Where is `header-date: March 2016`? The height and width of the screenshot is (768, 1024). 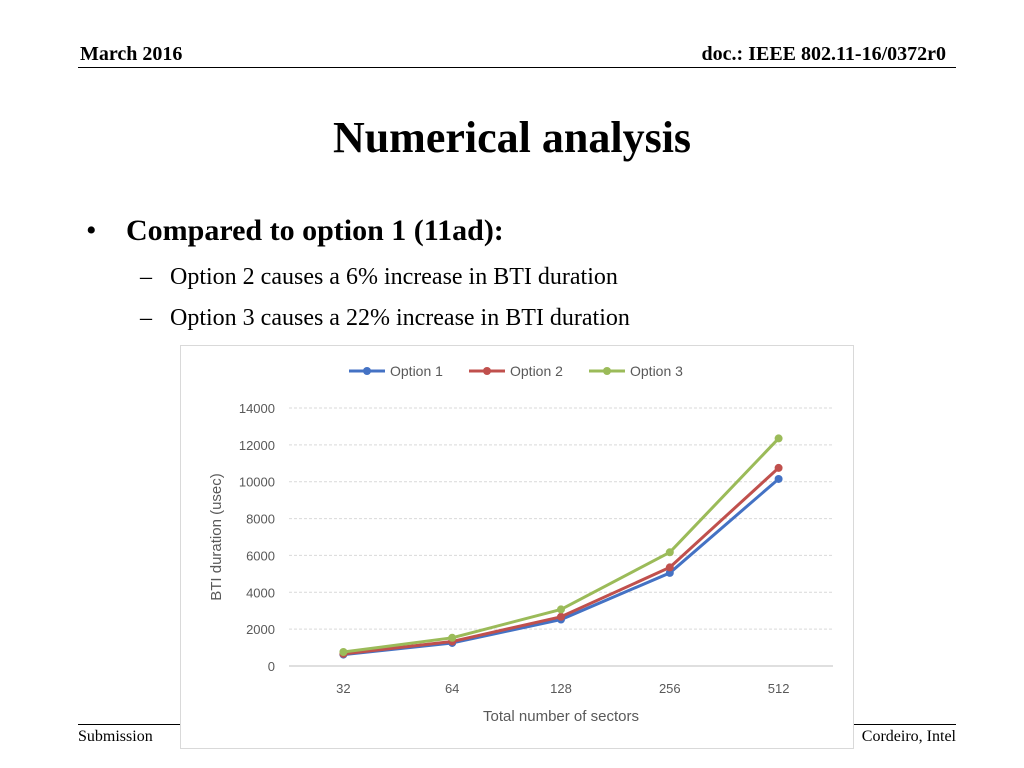
header-date: March 2016 is located at coordinates (131, 54).